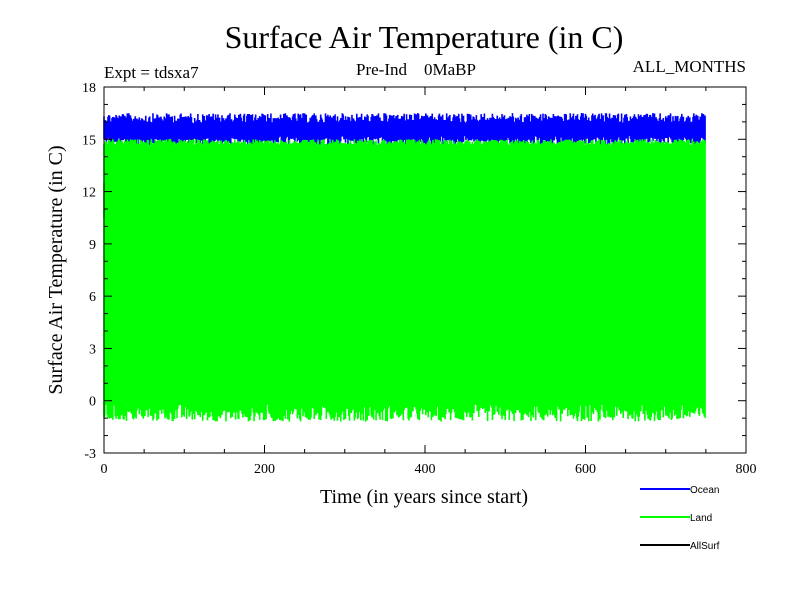 The width and height of the screenshot is (800, 600). What do you see at coordinates (705, 546) in the screenshot?
I see `legend-label-allsurf: AllSurf` at bounding box center [705, 546].